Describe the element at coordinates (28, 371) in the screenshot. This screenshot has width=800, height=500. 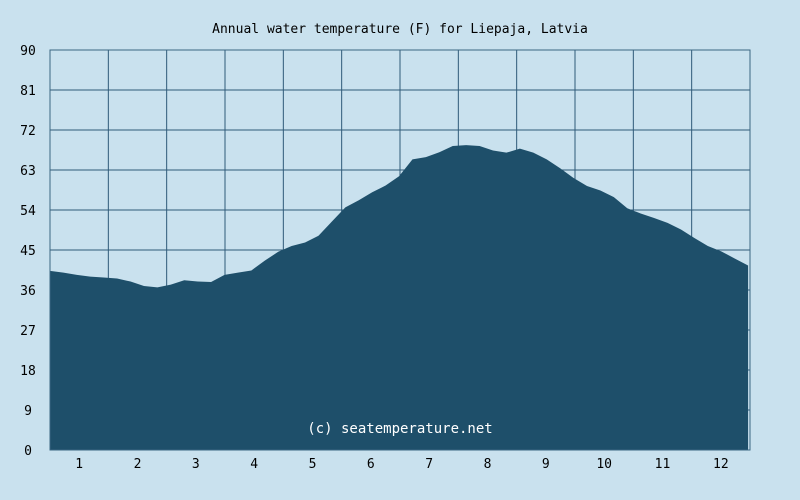
I see `y-tick-label-2: 18` at that location.